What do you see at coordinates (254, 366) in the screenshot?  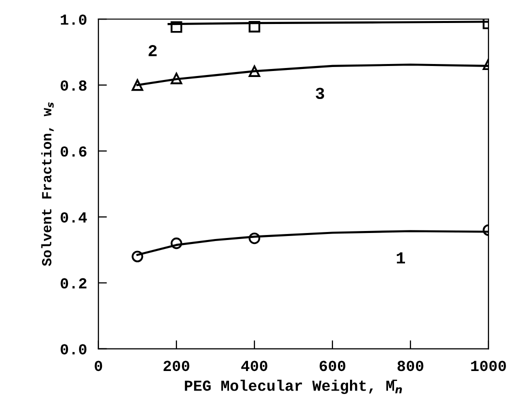 I see `x-tick-label: 400` at bounding box center [254, 366].